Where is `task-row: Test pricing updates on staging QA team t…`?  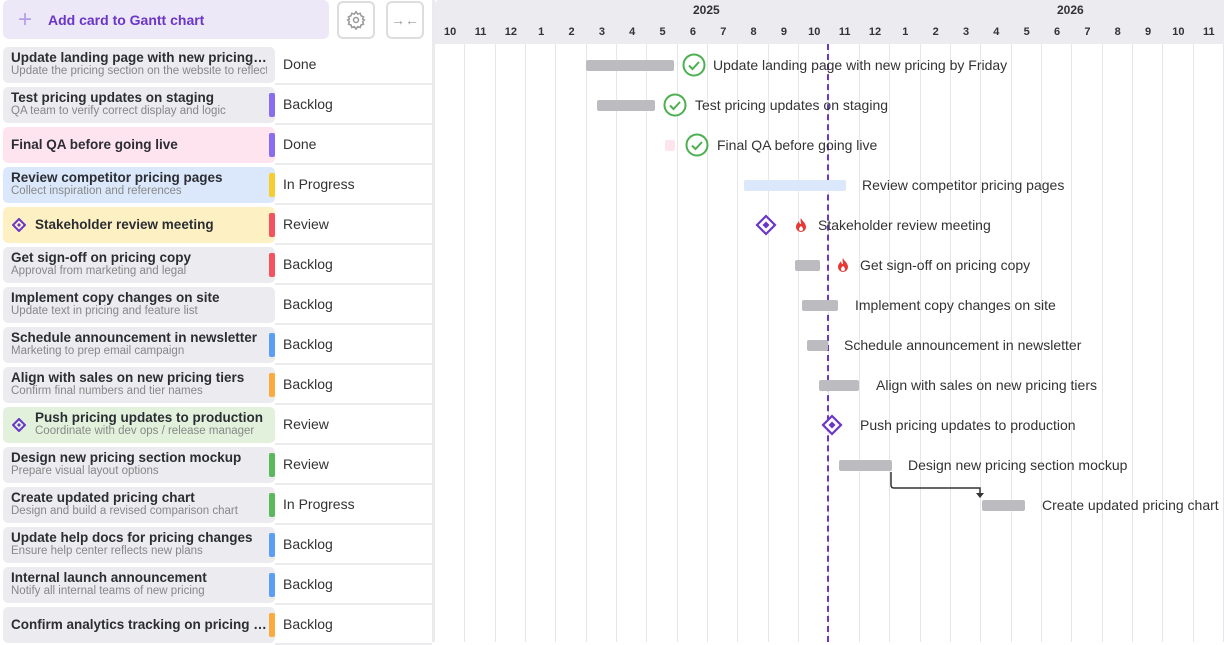
task-row: Test pricing updates on staging QA team t… is located at coordinates (217, 105).